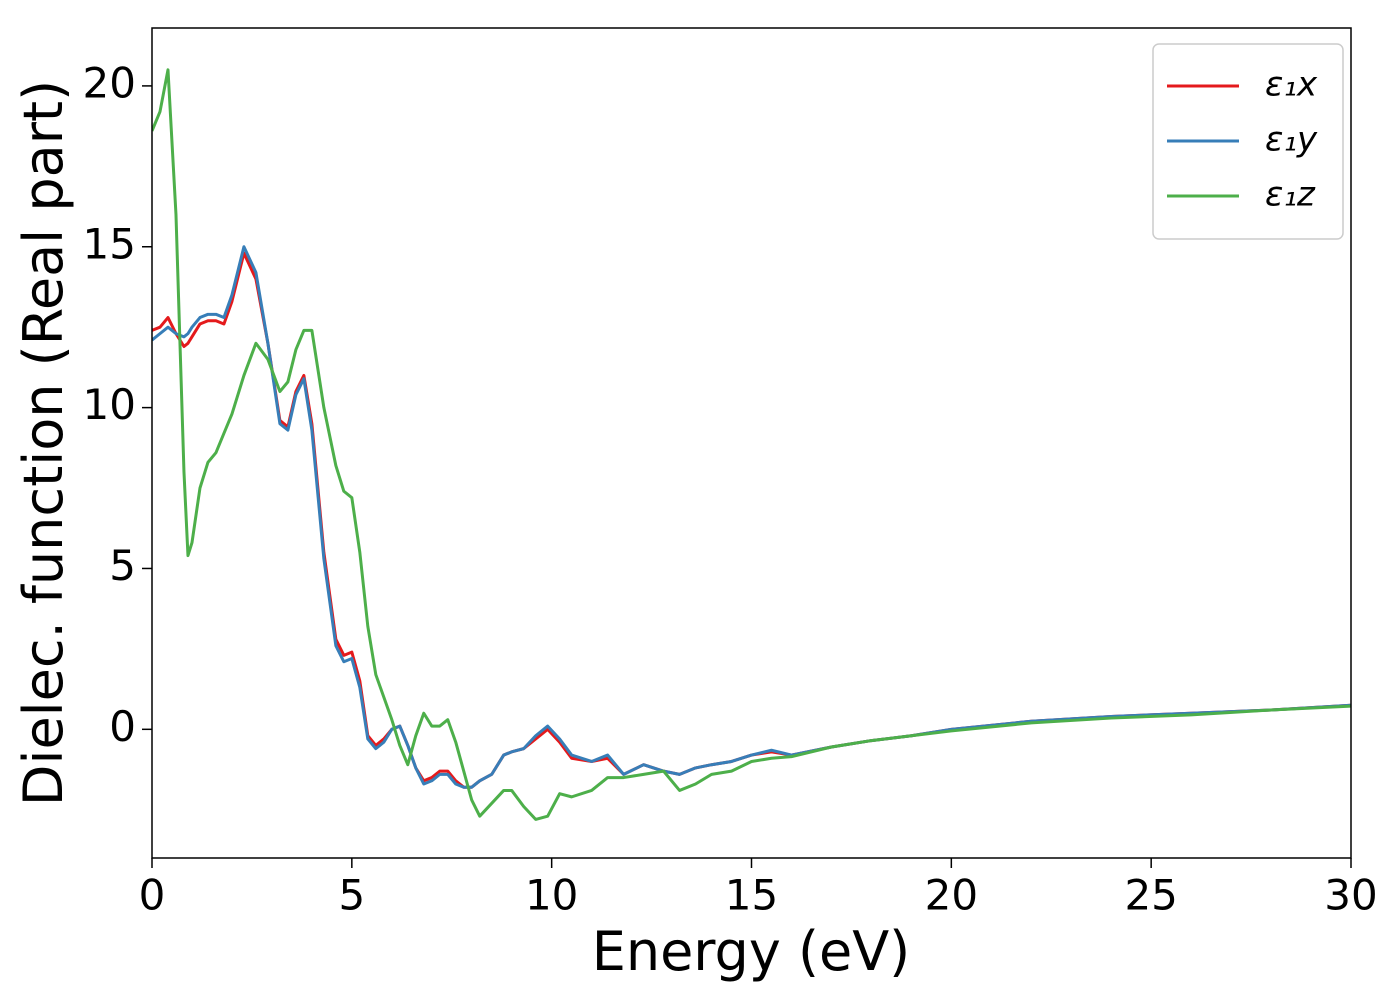  I want to click on legend-label: ε₁y, so click(1291, 140).